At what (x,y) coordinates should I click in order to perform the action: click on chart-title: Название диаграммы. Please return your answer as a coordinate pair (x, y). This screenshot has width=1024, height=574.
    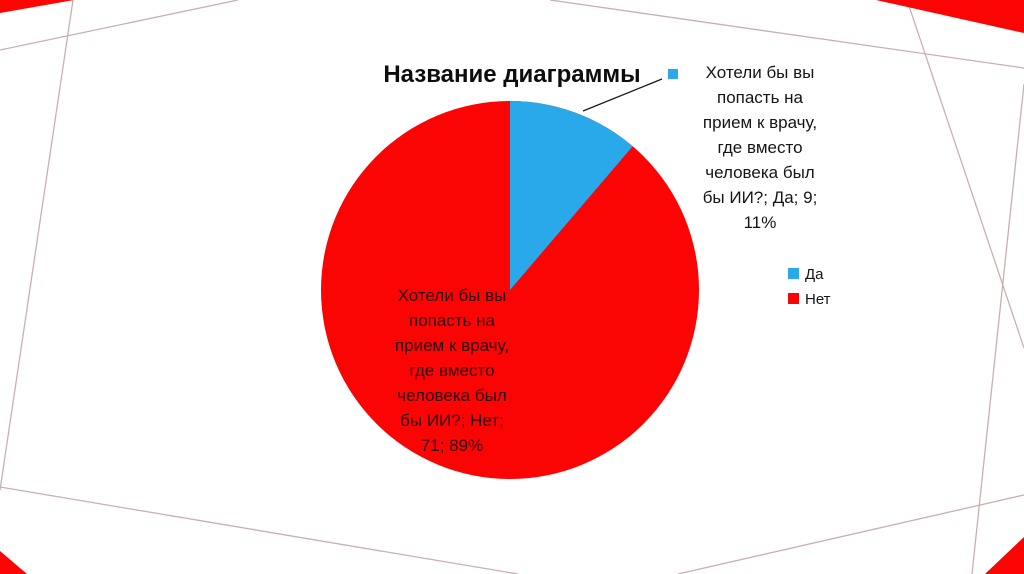
    Looking at the image, I should click on (512, 74).